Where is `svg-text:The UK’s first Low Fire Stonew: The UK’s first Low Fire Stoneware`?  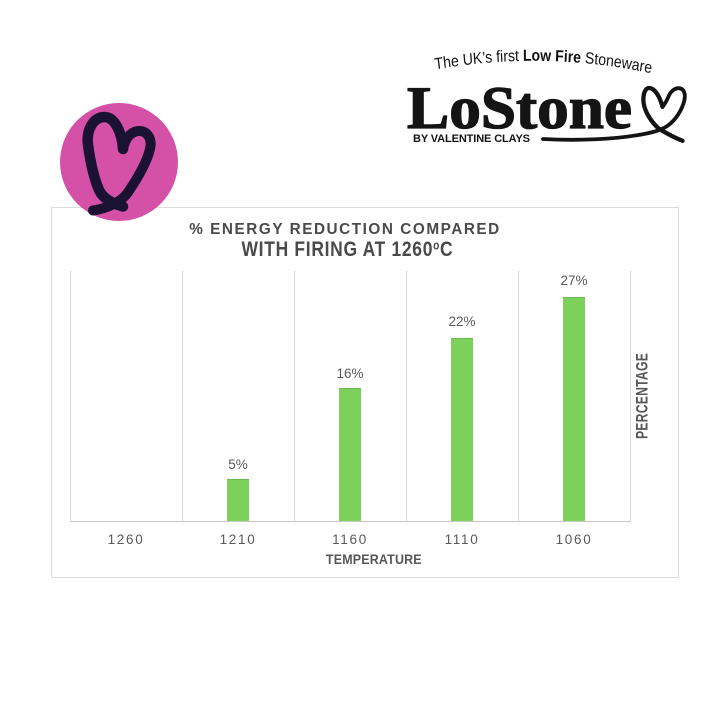 svg-text:The UK’s first Low Fire Stonew: The UK’s first Low Fire Stoneware is located at coordinates (544, 62).